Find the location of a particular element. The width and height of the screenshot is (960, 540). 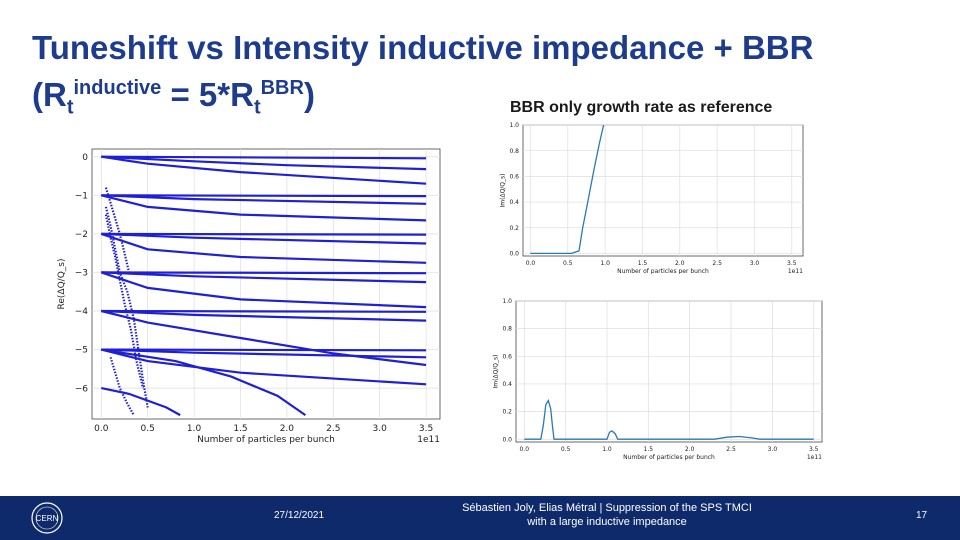

footer-credit-line-2: with a large inductive impedance is located at coordinates (607, 522).